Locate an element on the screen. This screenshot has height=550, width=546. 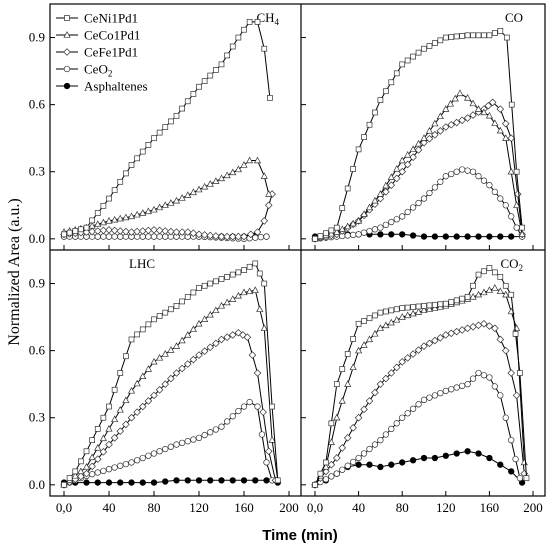
series-co-ch4 is located at coordinates (166, 195).